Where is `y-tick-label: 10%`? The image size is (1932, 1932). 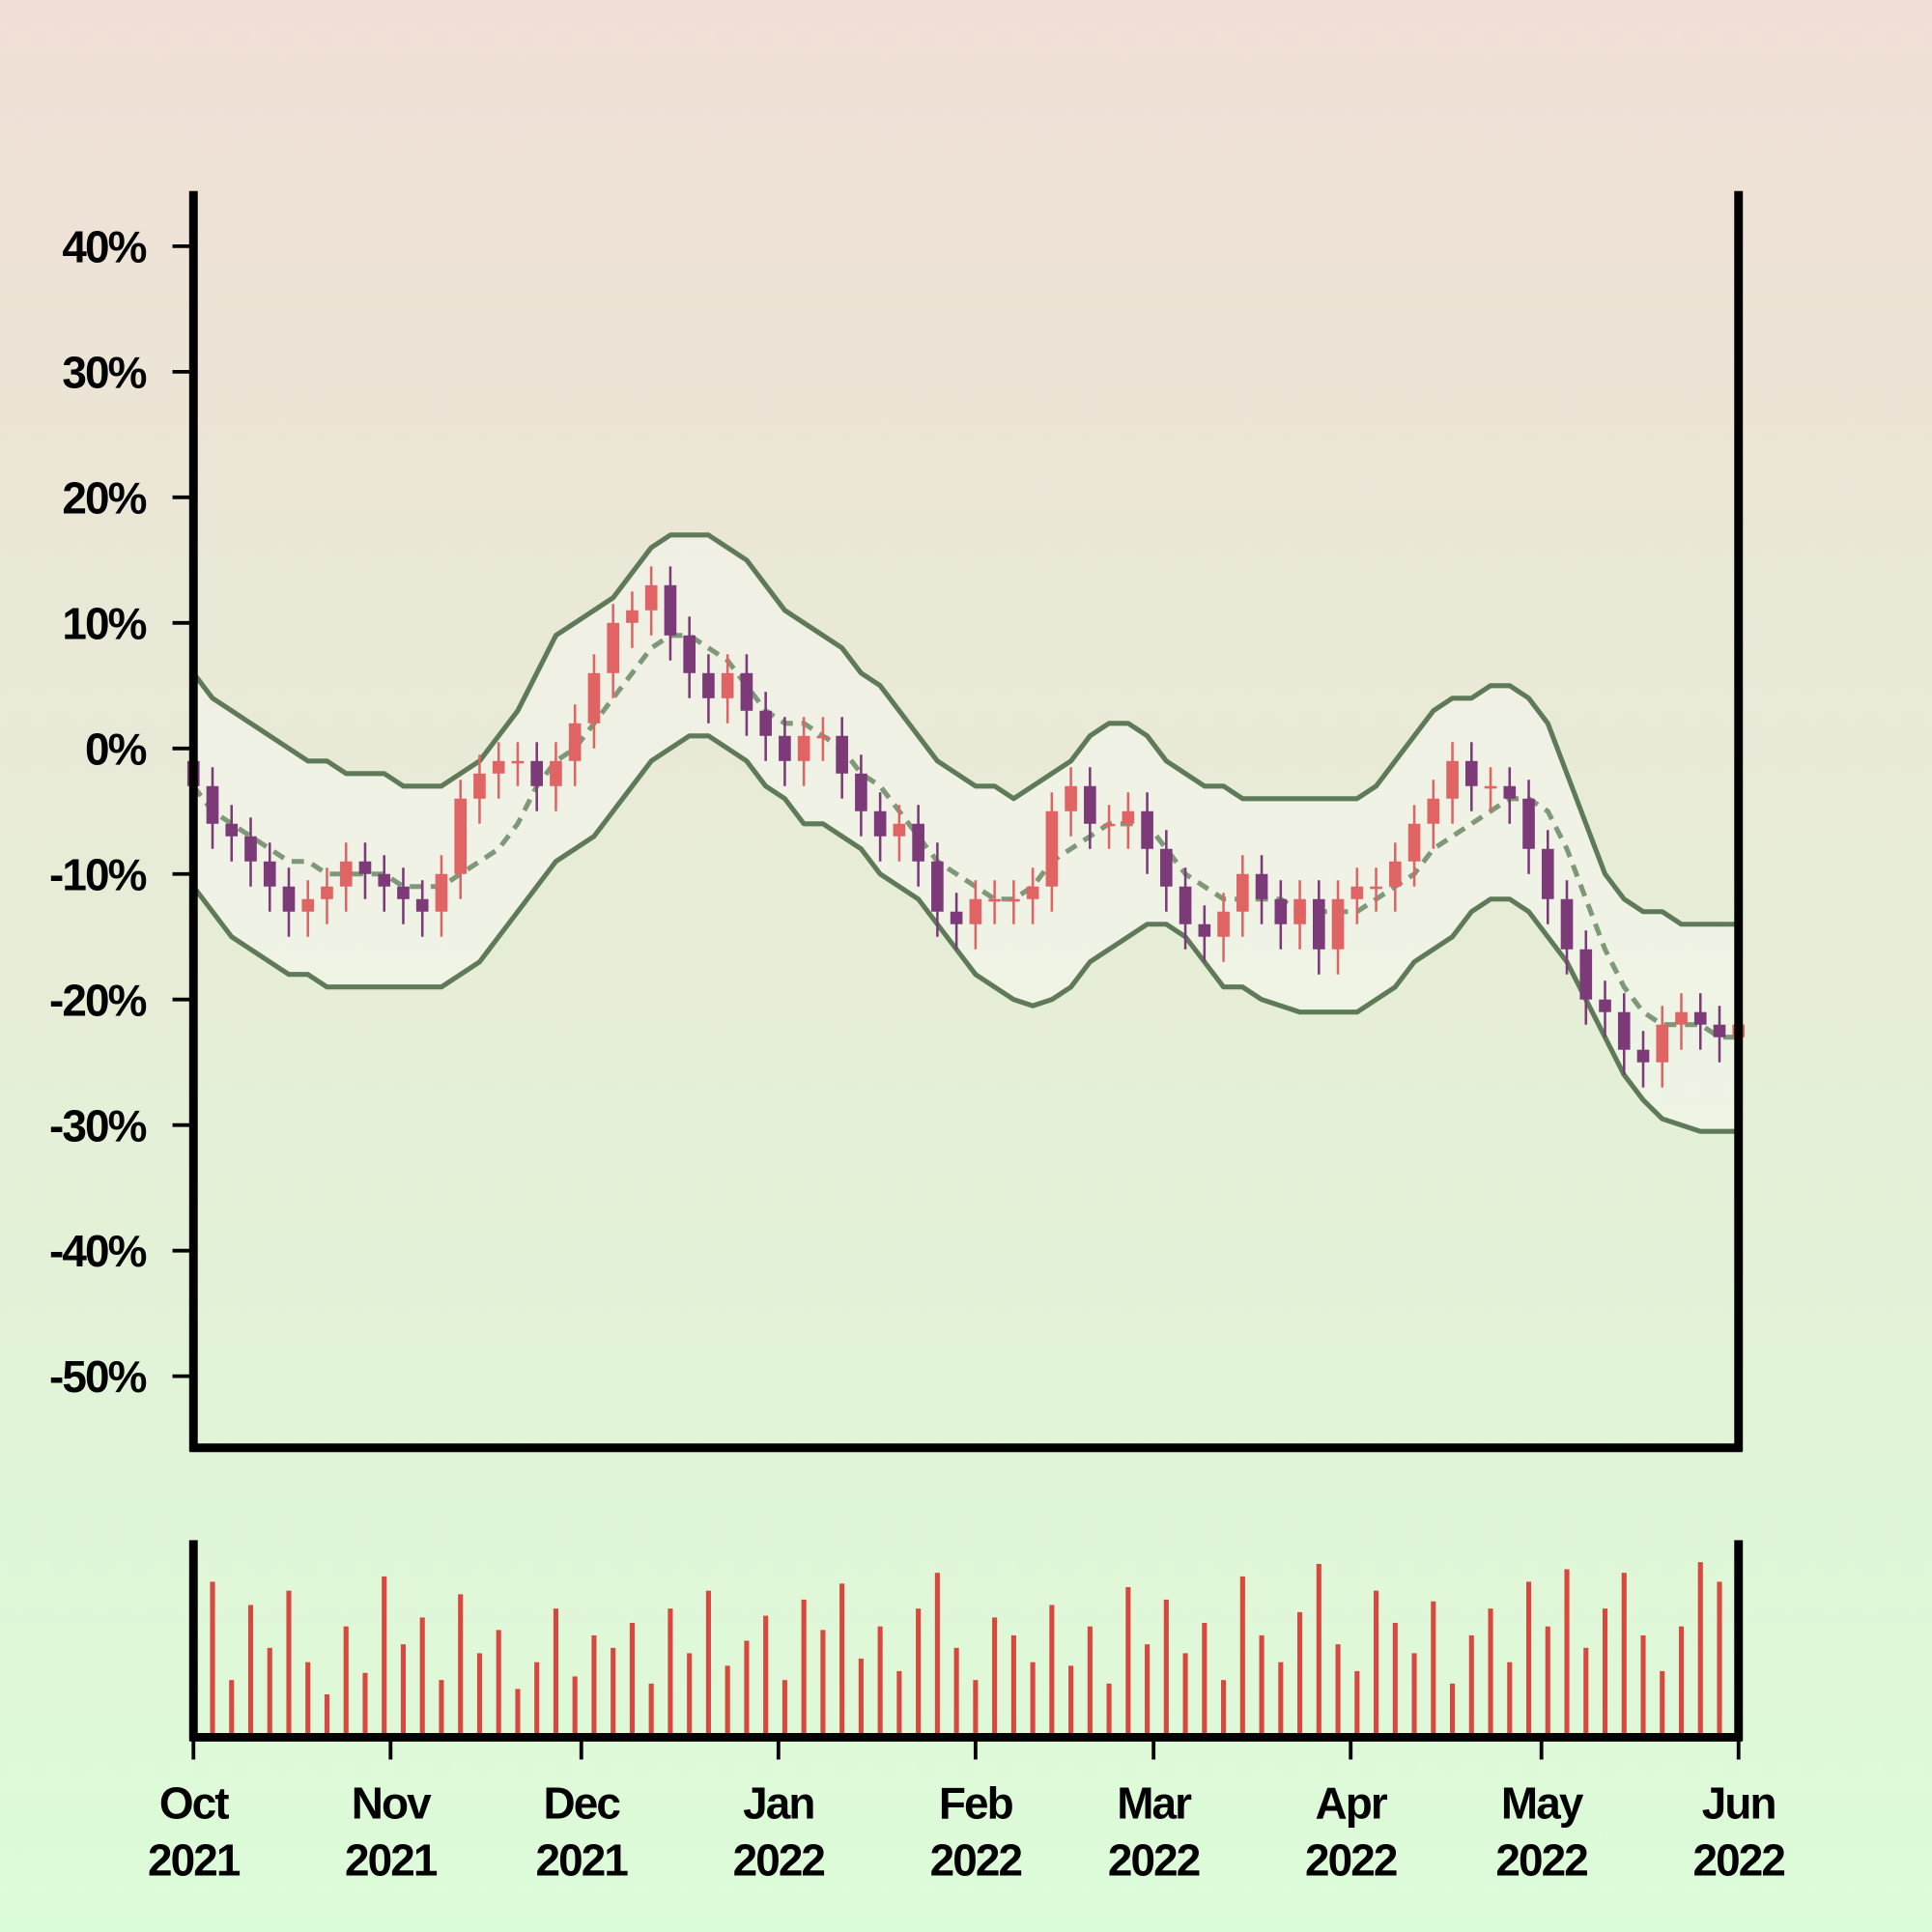 y-tick-label: 10% is located at coordinates (104, 623).